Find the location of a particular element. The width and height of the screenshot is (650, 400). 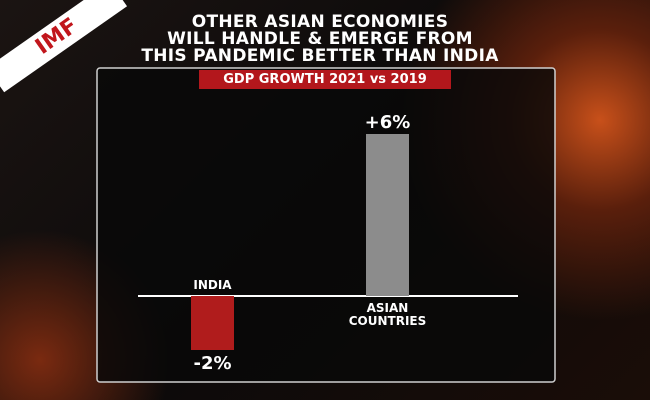

title-line: OTHER ASIAN ECONOMIES is located at coordinates (320, 22).